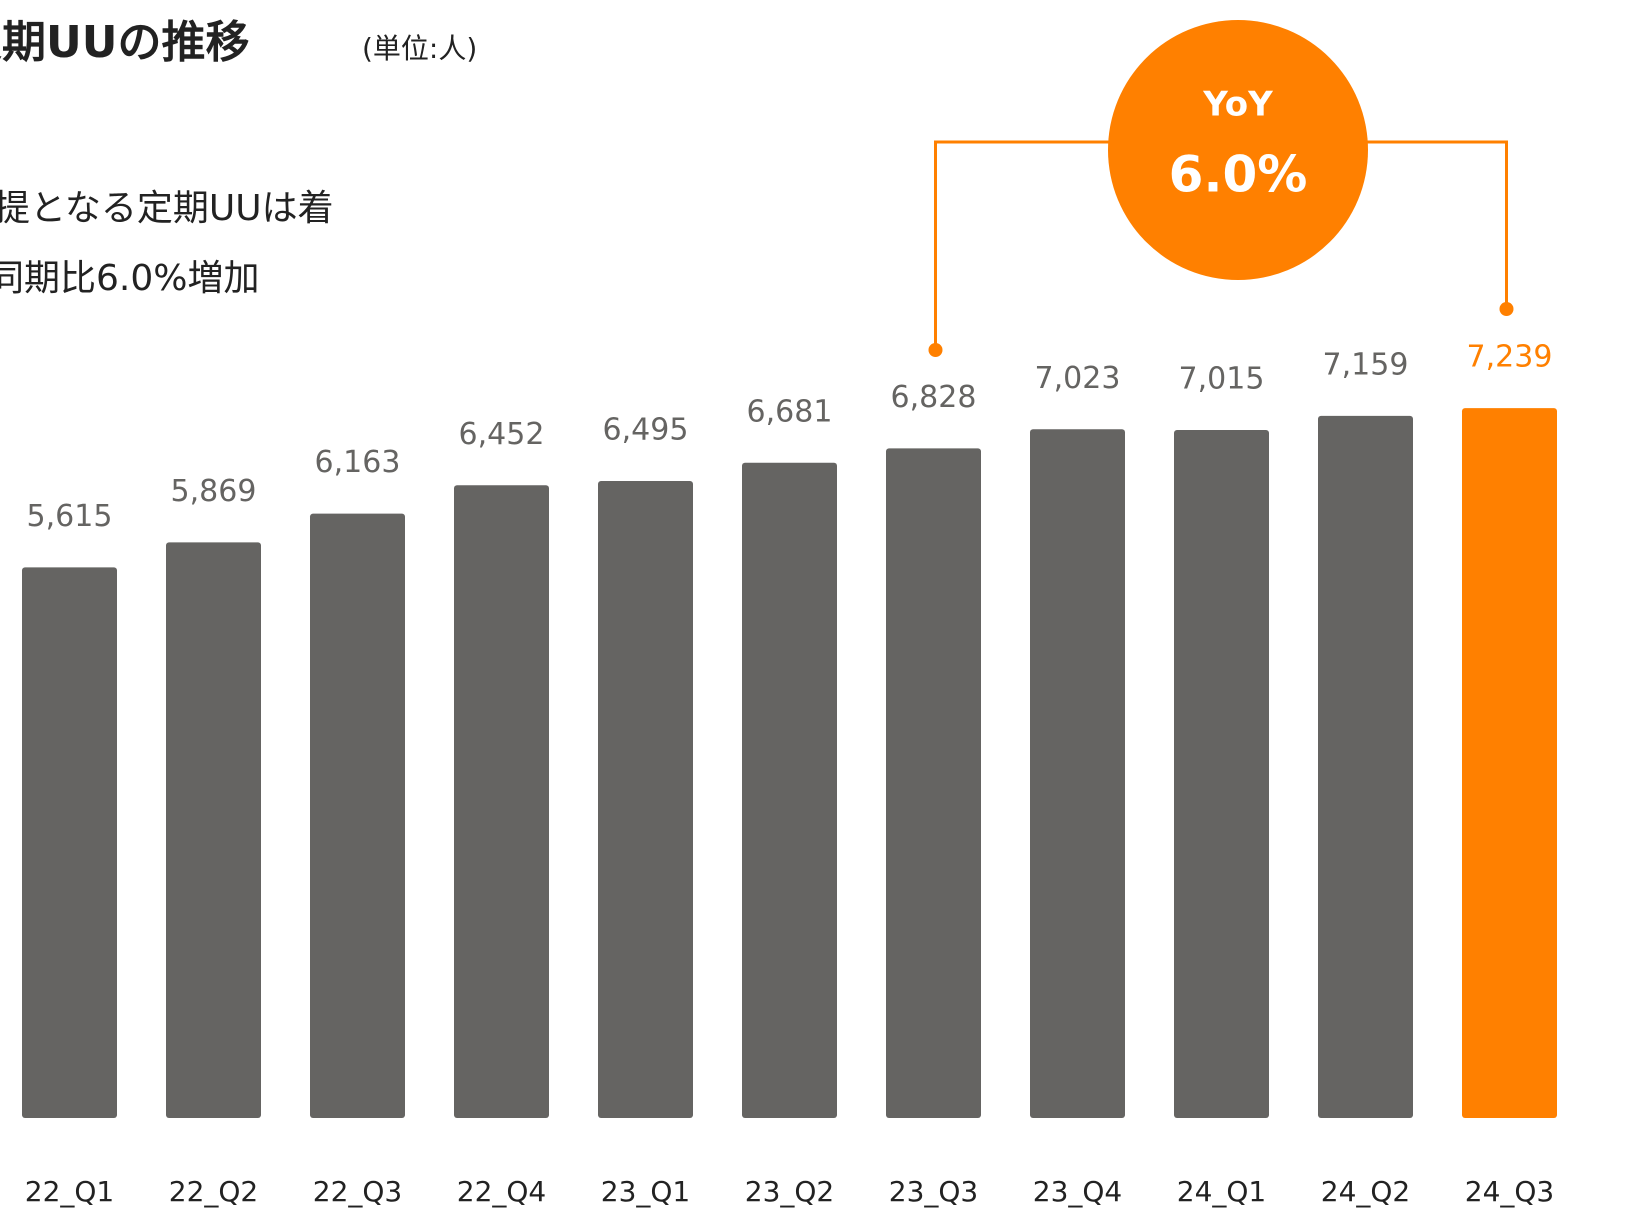 This screenshot has height=1225, width=1635. Describe the element at coordinates (933, 1191) in the screenshot. I see `x-tick-label: 23_Q3` at that location.